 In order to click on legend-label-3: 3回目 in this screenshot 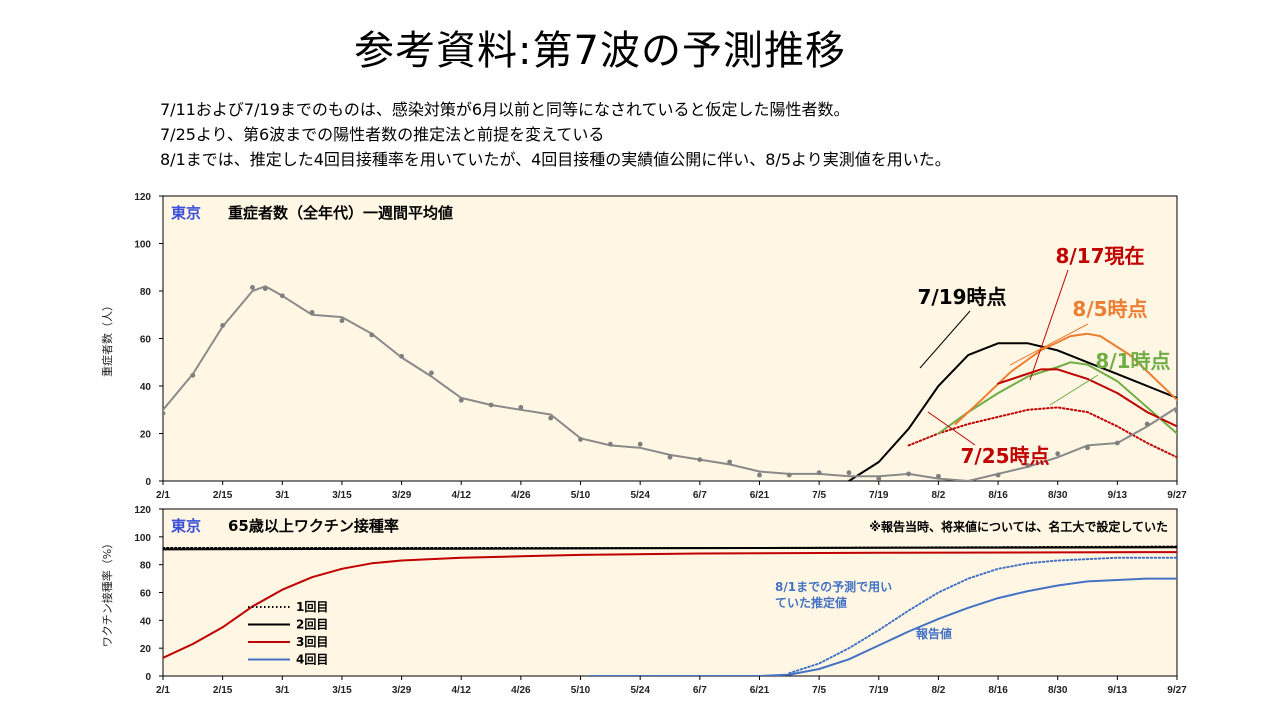, I will do `click(312, 642)`.